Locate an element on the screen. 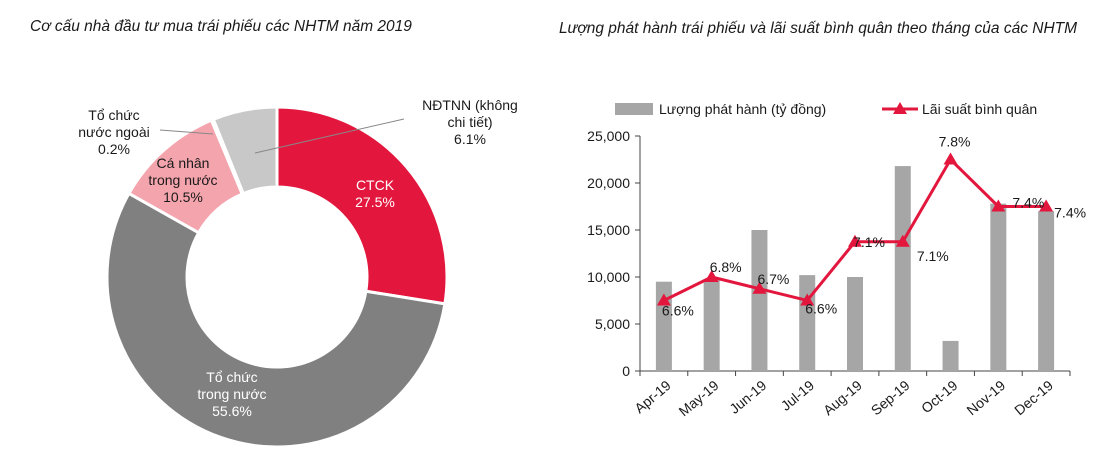 This screenshot has height=452, width=1101. x-tick-label: May-19 is located at coordinates (699, 398).